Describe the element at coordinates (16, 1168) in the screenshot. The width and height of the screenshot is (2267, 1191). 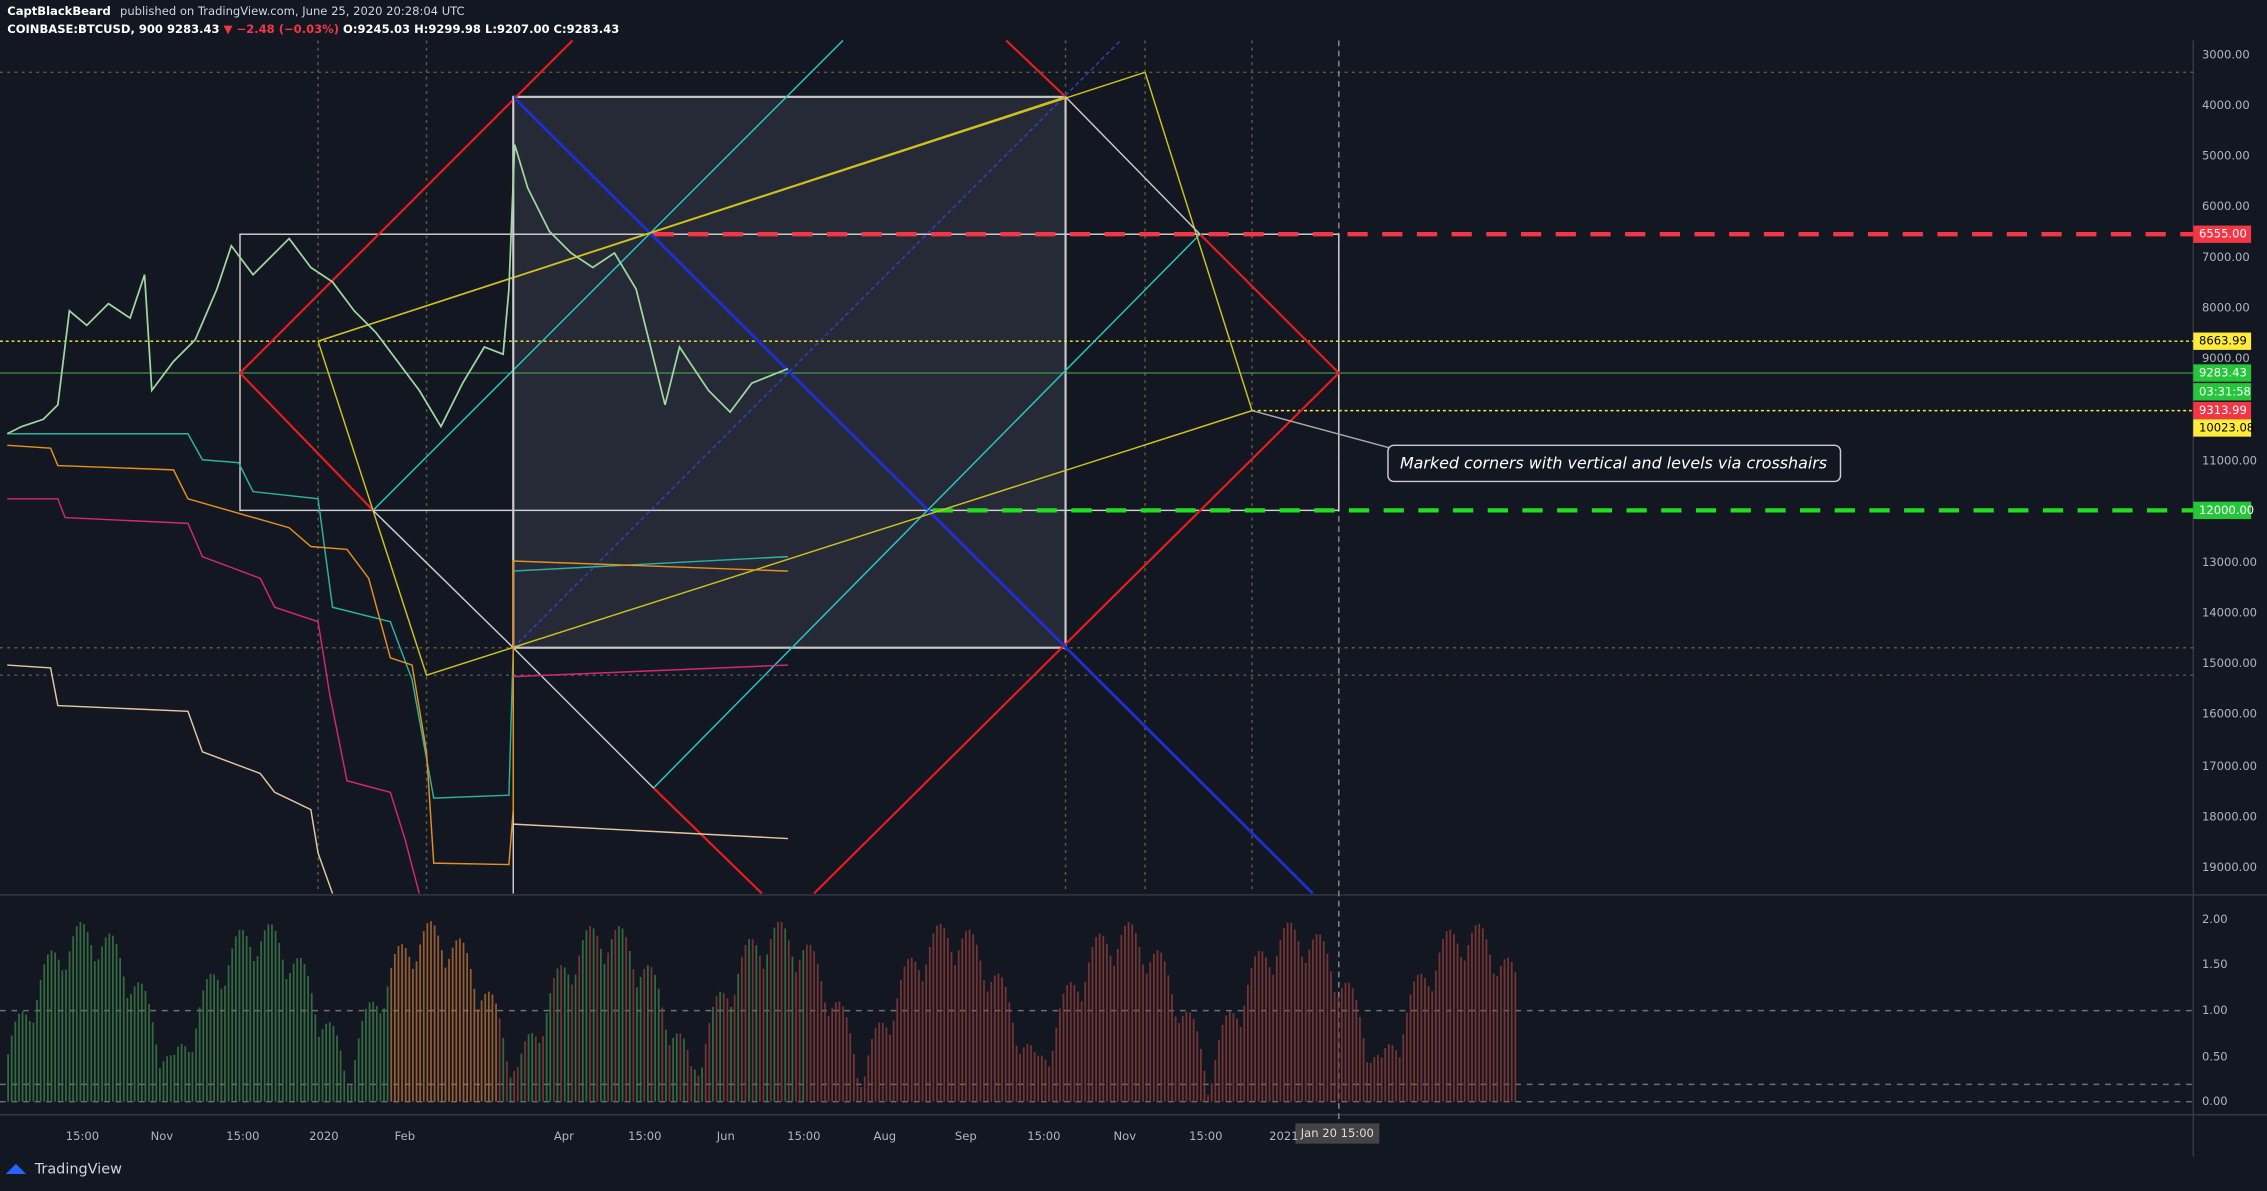
I see `logo` at that location.